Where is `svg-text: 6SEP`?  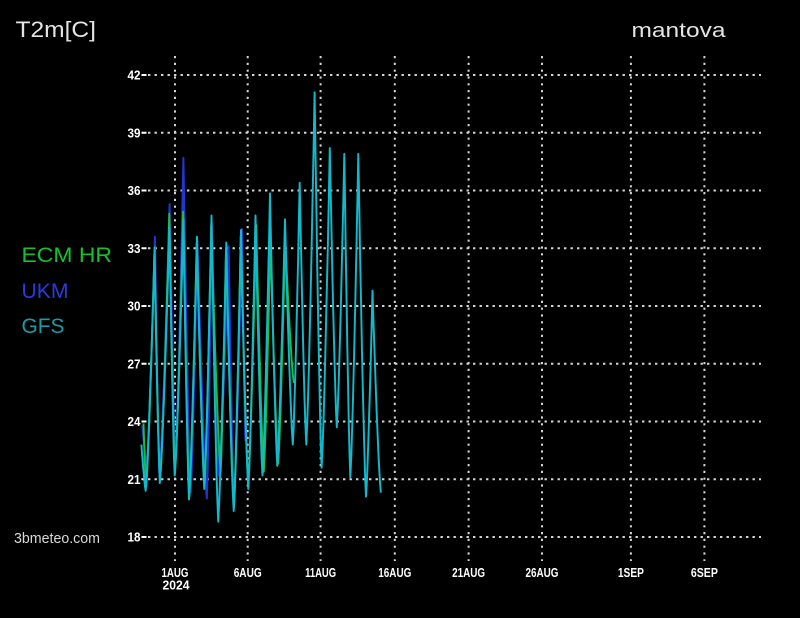
svg-text: 6SEP is located at coordinates (704, 572).